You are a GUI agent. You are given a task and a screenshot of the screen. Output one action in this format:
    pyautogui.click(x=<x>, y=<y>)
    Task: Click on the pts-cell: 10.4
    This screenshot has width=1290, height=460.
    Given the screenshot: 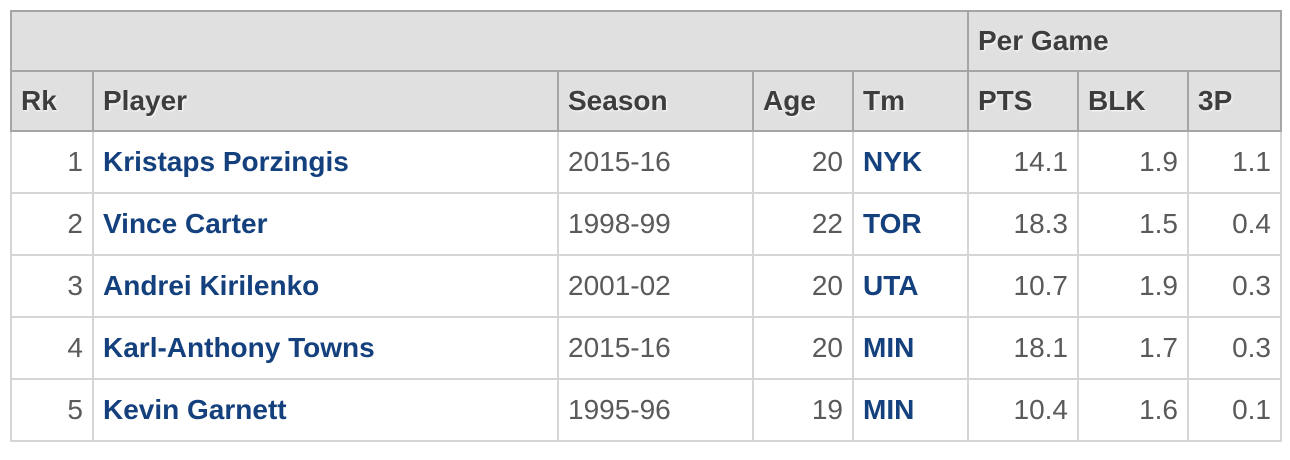 What is the action you would take?
    pyautogui.click(x=1023, y=410)
    